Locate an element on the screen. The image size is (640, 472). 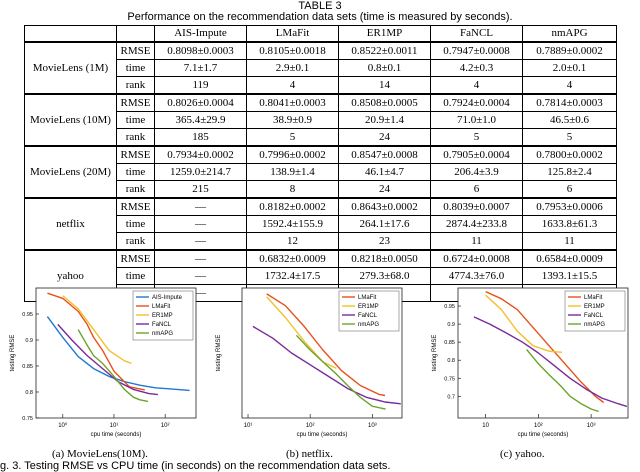
value-cell: 1393.1±15.5 is located at coordinates (569, 276).